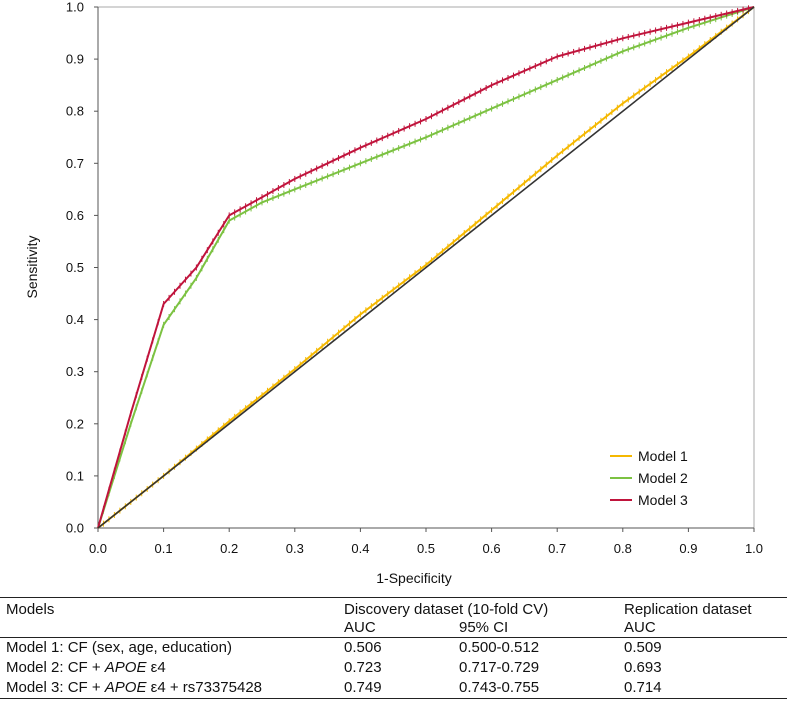  What do you see at coordinates (75, 423) in the screenshot?
I see `y-tick-label: 0.2` at bounding box center [75, 423].